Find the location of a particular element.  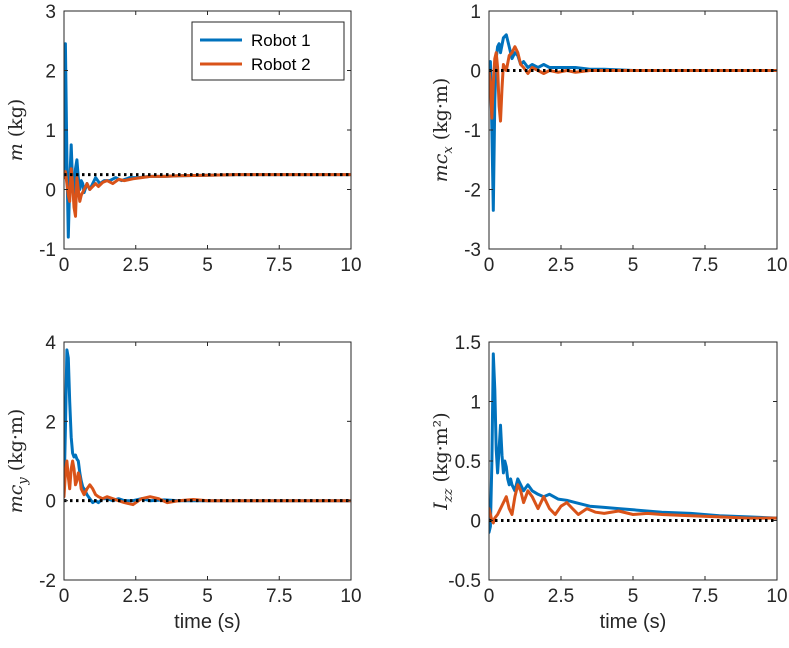

y-axis-label-subscript: x is located at coordinates (448, 150).